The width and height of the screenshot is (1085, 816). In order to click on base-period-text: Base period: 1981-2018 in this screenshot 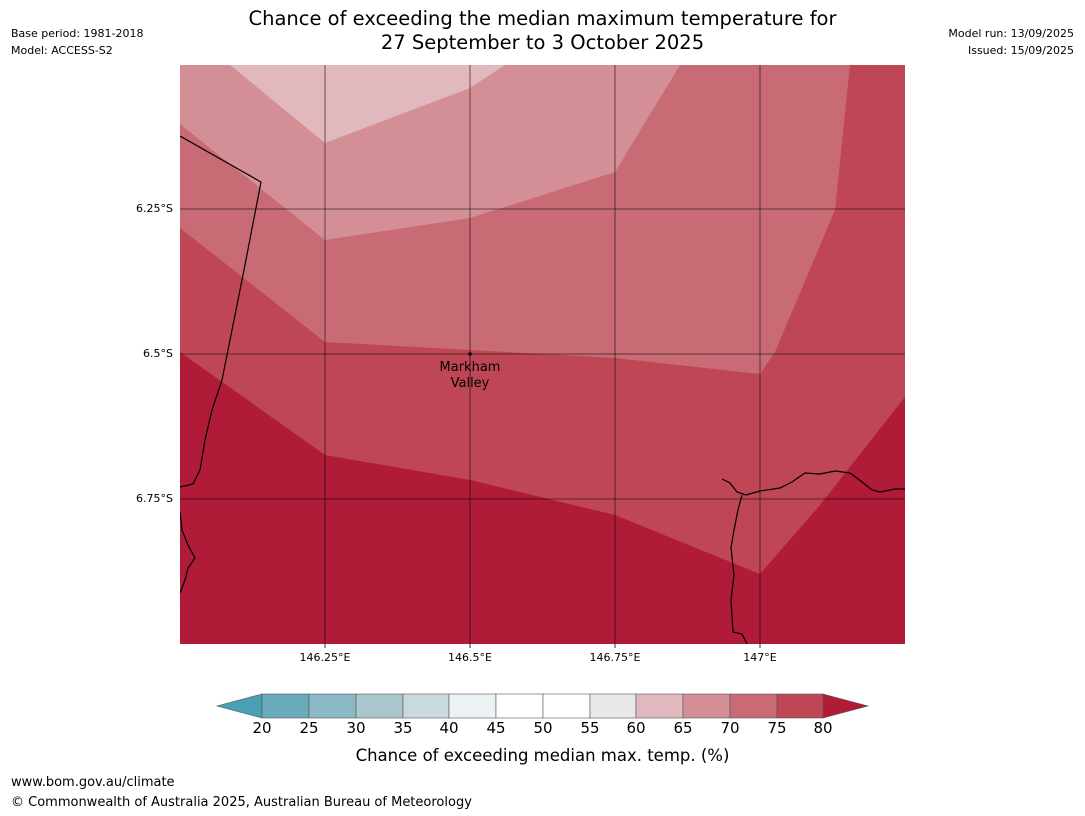, I will do `click(77, 33)`.